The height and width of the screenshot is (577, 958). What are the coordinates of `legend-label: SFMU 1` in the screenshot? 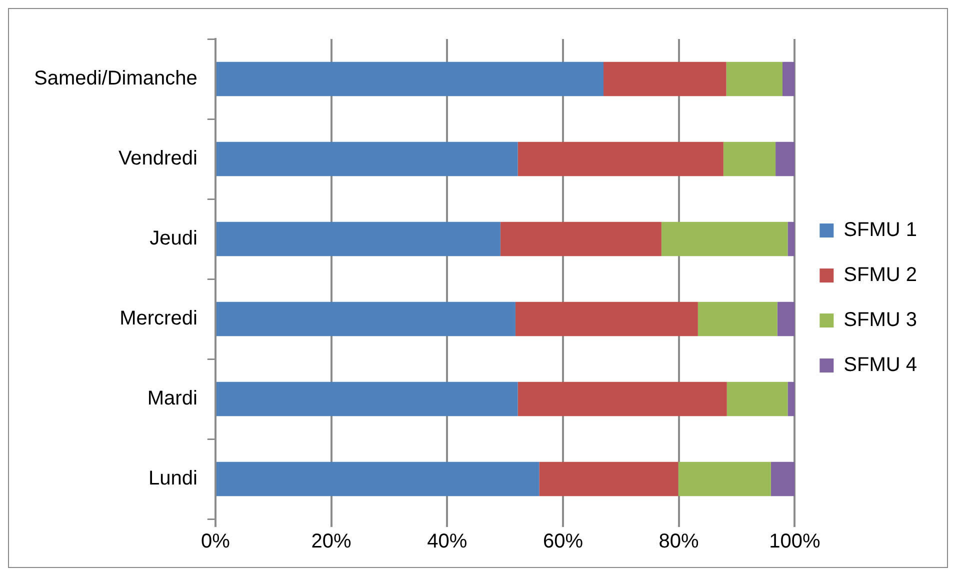 It's located at (881, 230).